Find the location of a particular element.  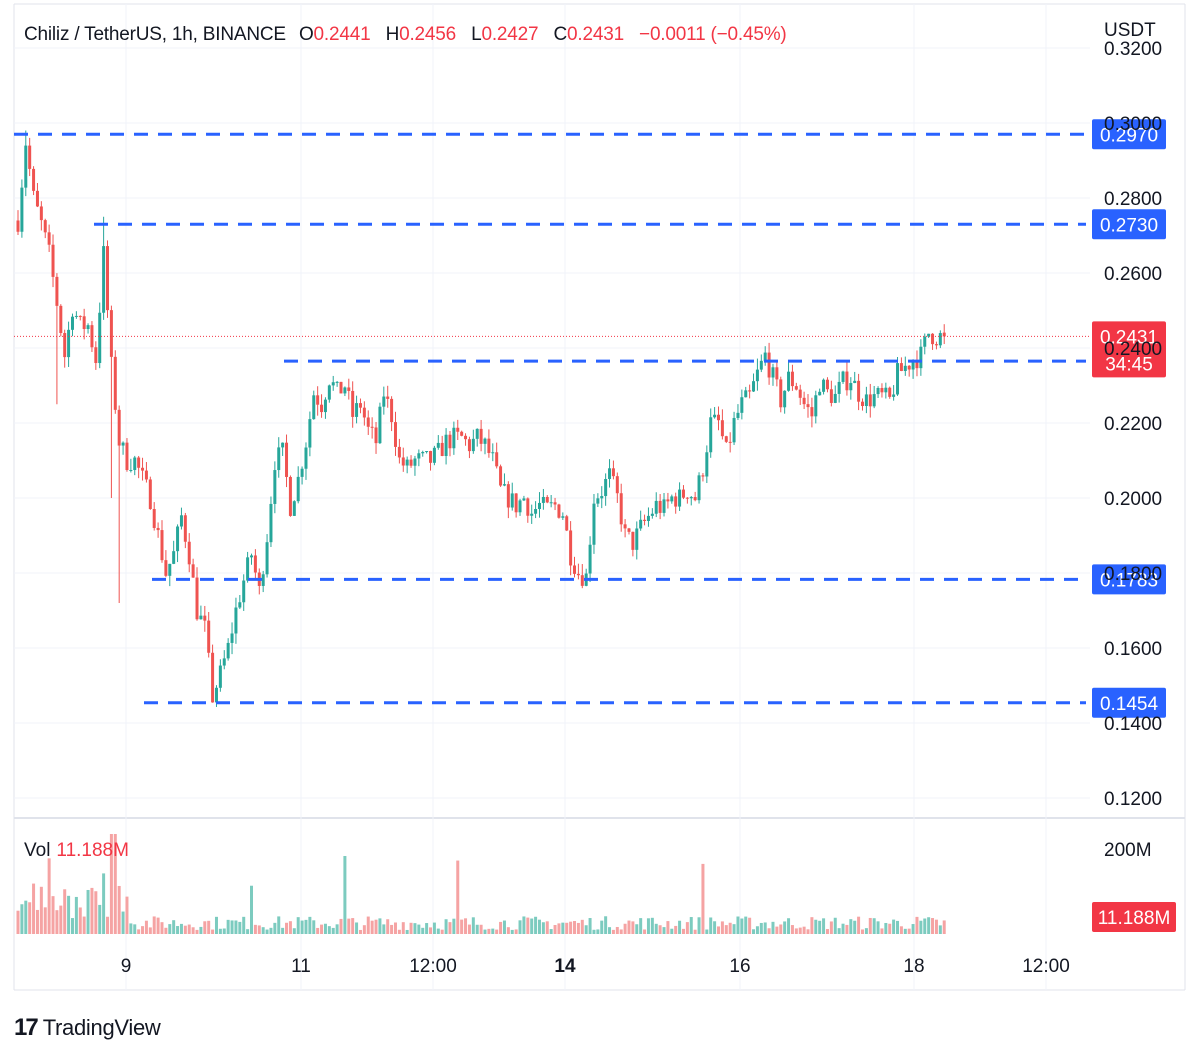

tradingview-logo: 17 TradingView is located at coordinates (87, 1028).